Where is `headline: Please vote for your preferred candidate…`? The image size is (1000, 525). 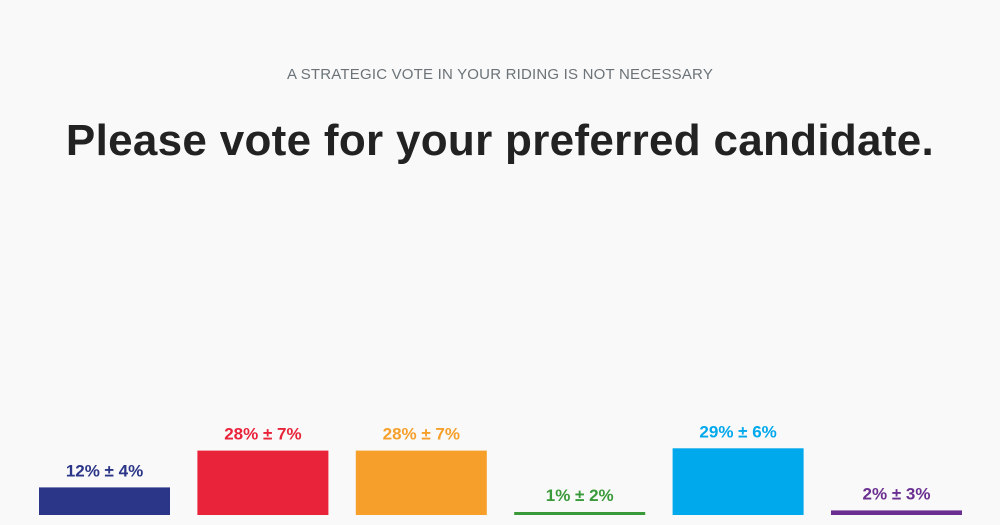
headline: Please vote for your preferred candidate… is located at coordinates (500, 140).